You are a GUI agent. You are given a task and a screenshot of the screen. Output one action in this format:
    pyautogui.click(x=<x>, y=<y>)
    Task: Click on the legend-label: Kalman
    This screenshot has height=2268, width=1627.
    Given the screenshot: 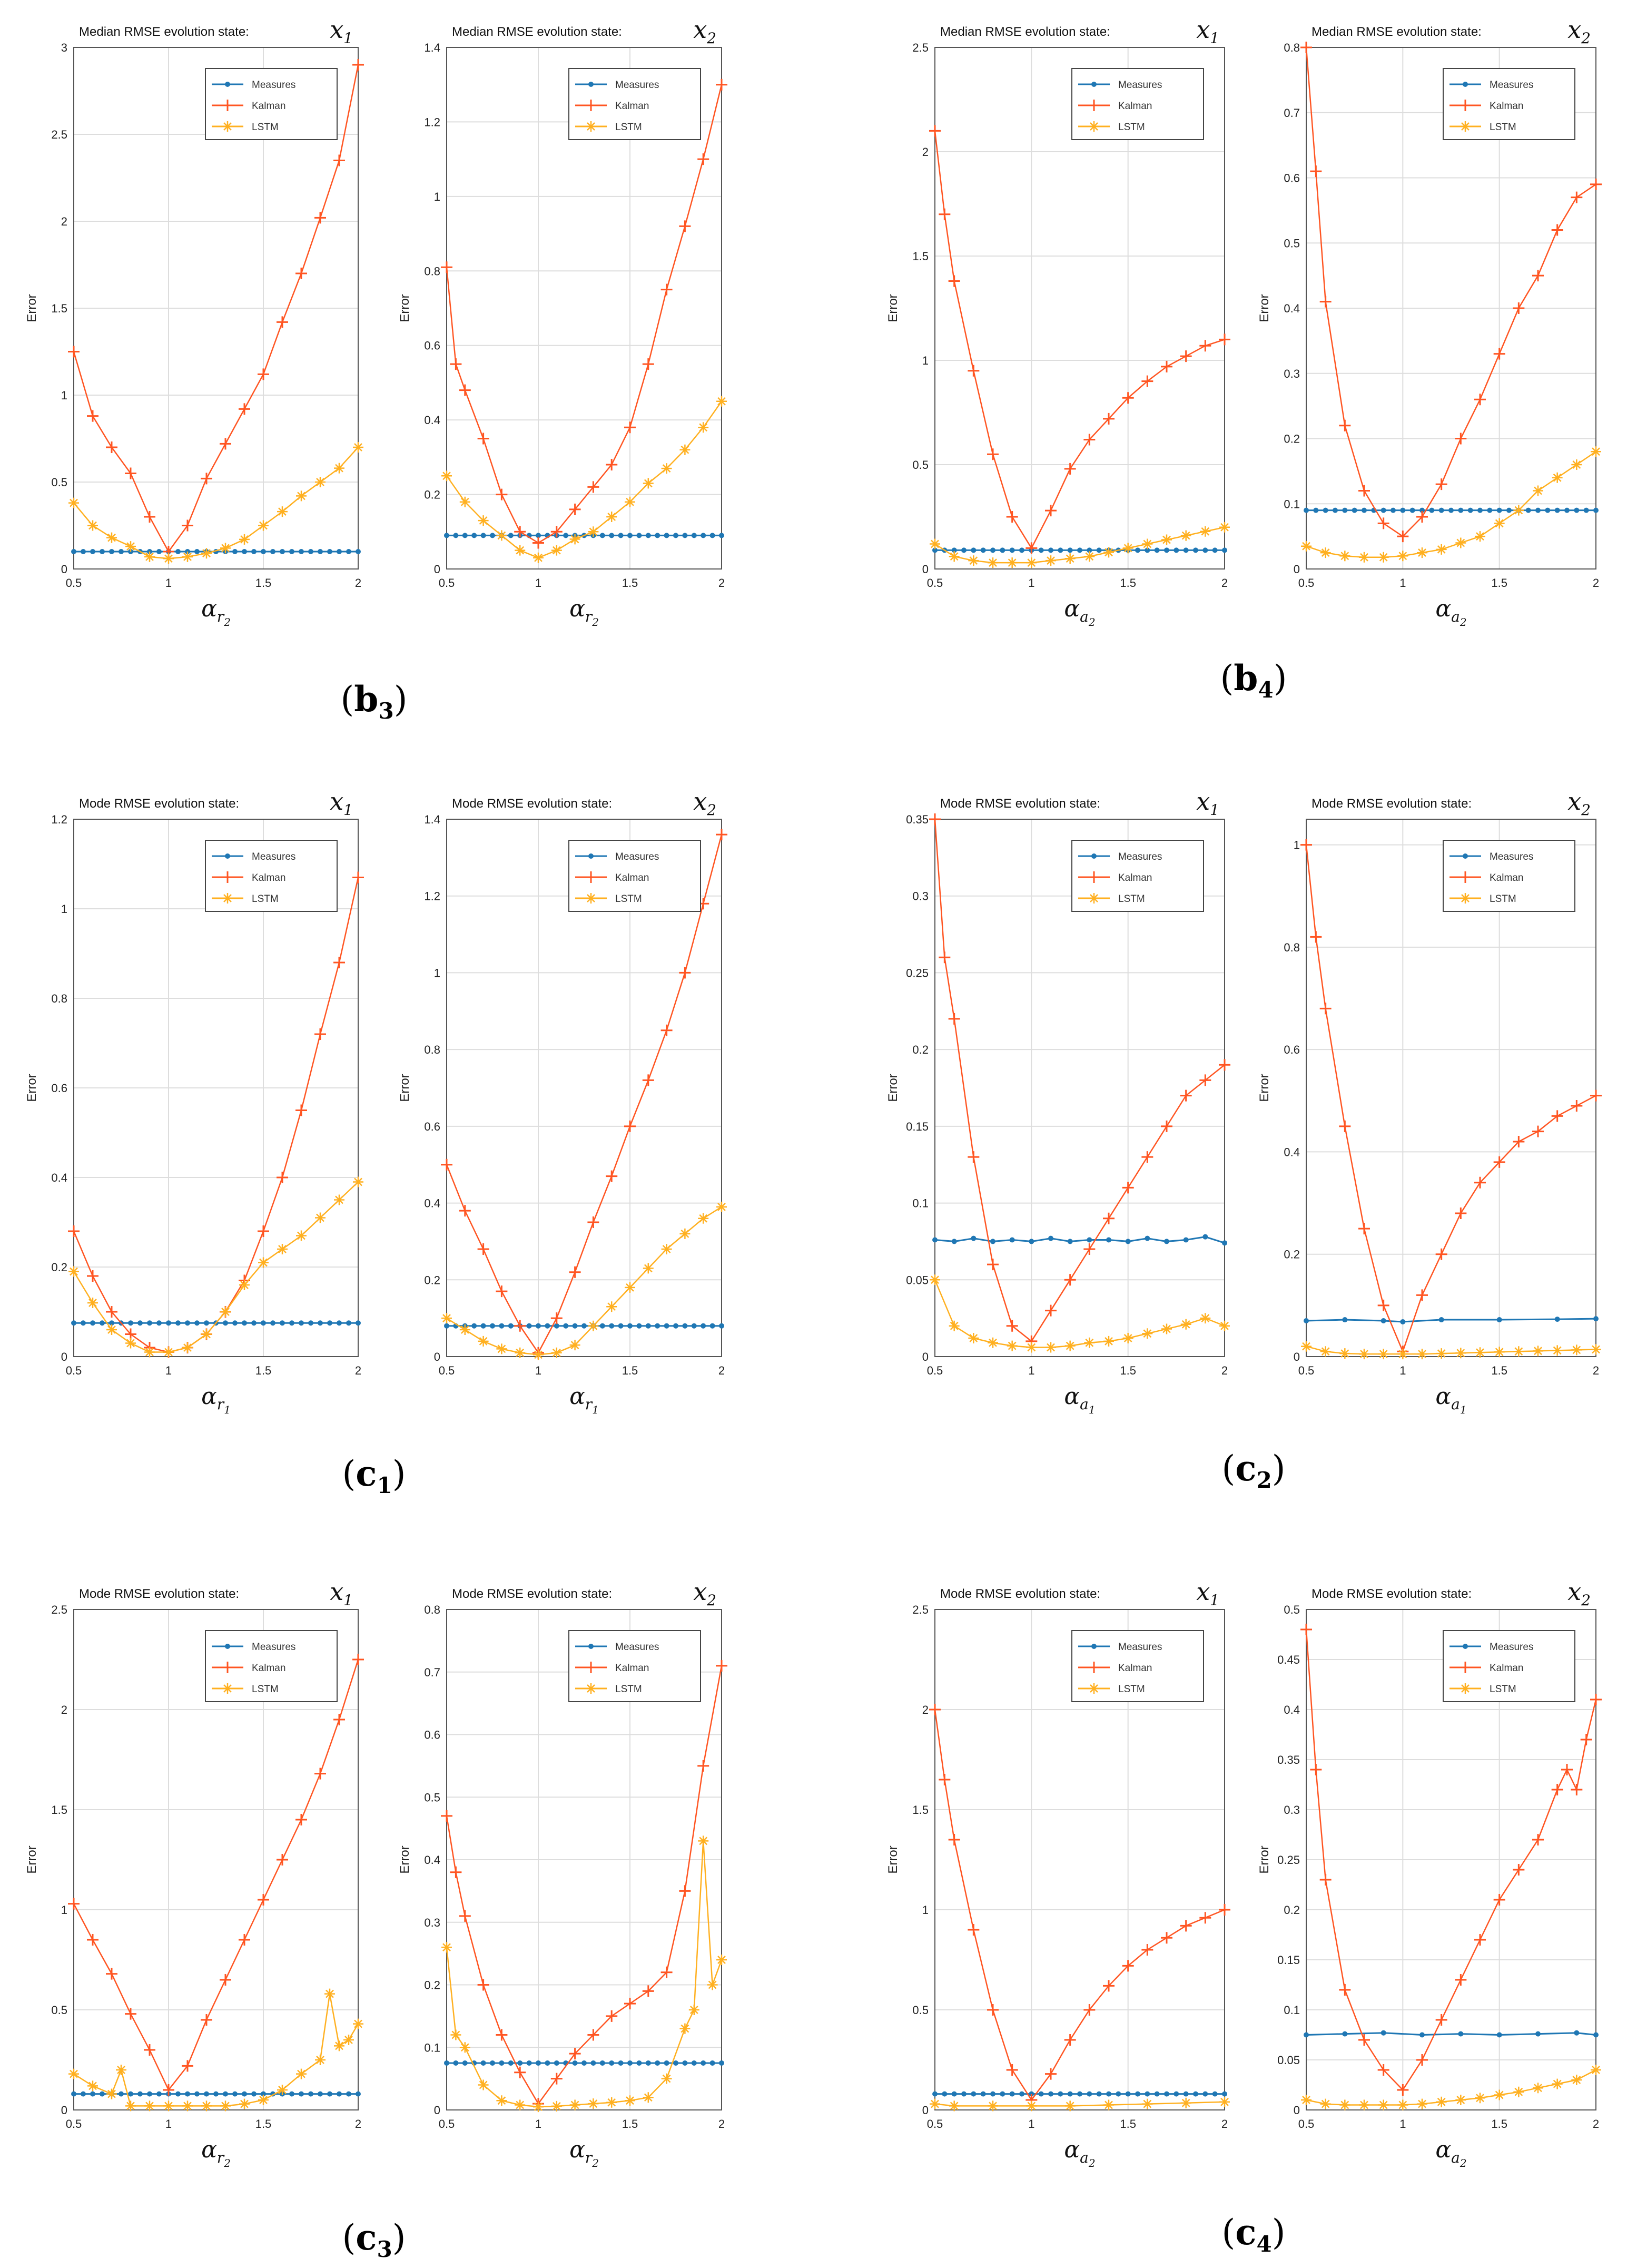 What is the action you would take?
    pyautogui.click(x=1135, y=877)
    